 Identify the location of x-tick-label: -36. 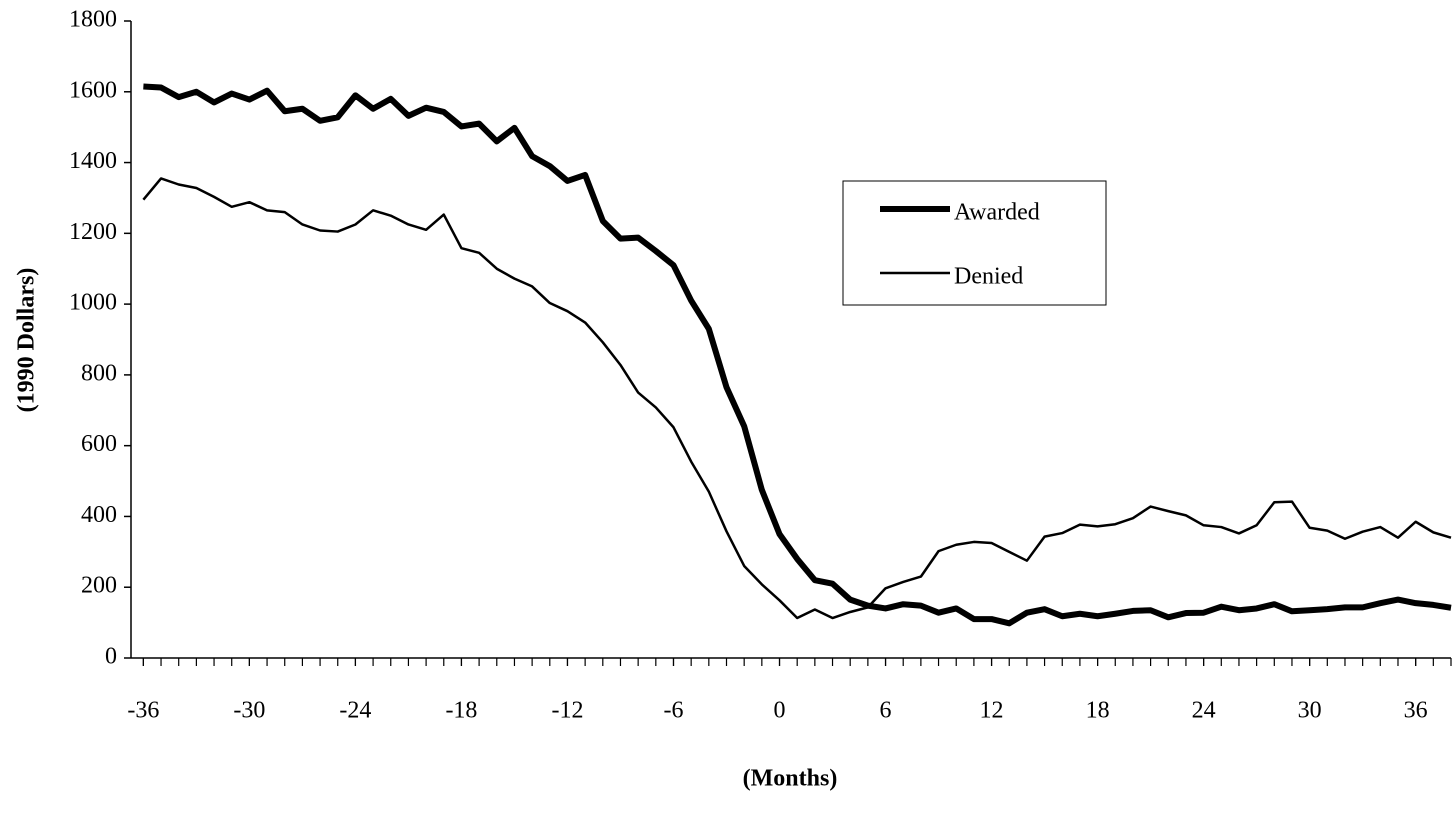
(143, 711).